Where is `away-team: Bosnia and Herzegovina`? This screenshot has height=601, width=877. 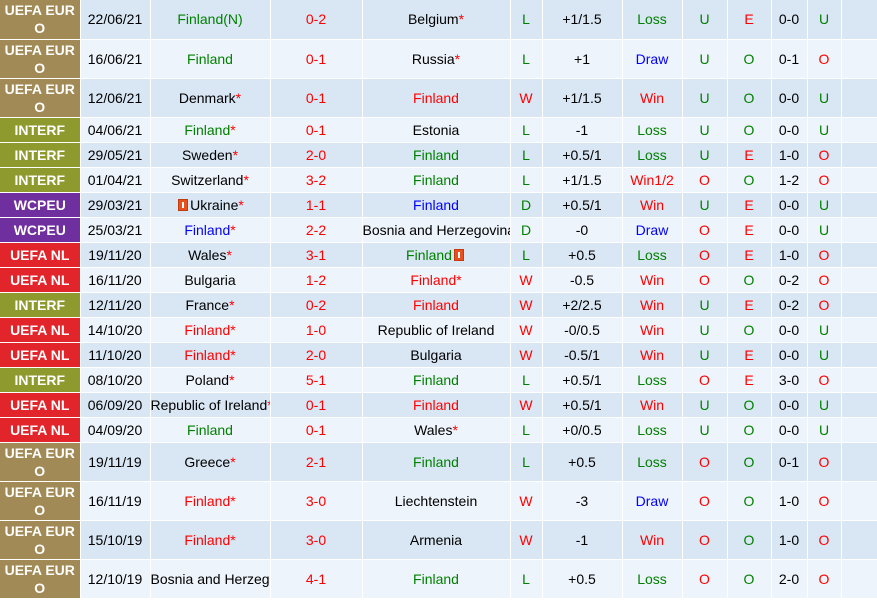
away-team: Bosnia and Herzegovina is located at coordinates (436, 230).